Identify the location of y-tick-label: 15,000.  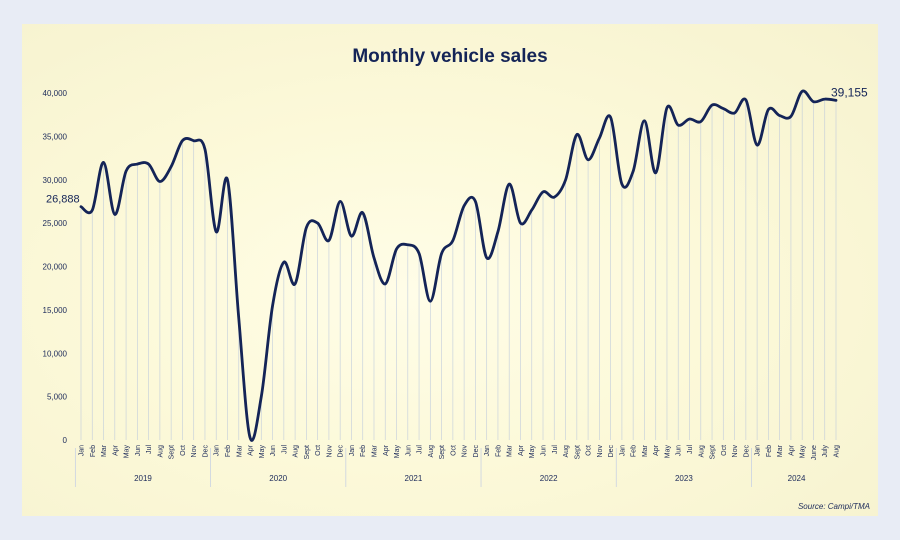
(55, 310).